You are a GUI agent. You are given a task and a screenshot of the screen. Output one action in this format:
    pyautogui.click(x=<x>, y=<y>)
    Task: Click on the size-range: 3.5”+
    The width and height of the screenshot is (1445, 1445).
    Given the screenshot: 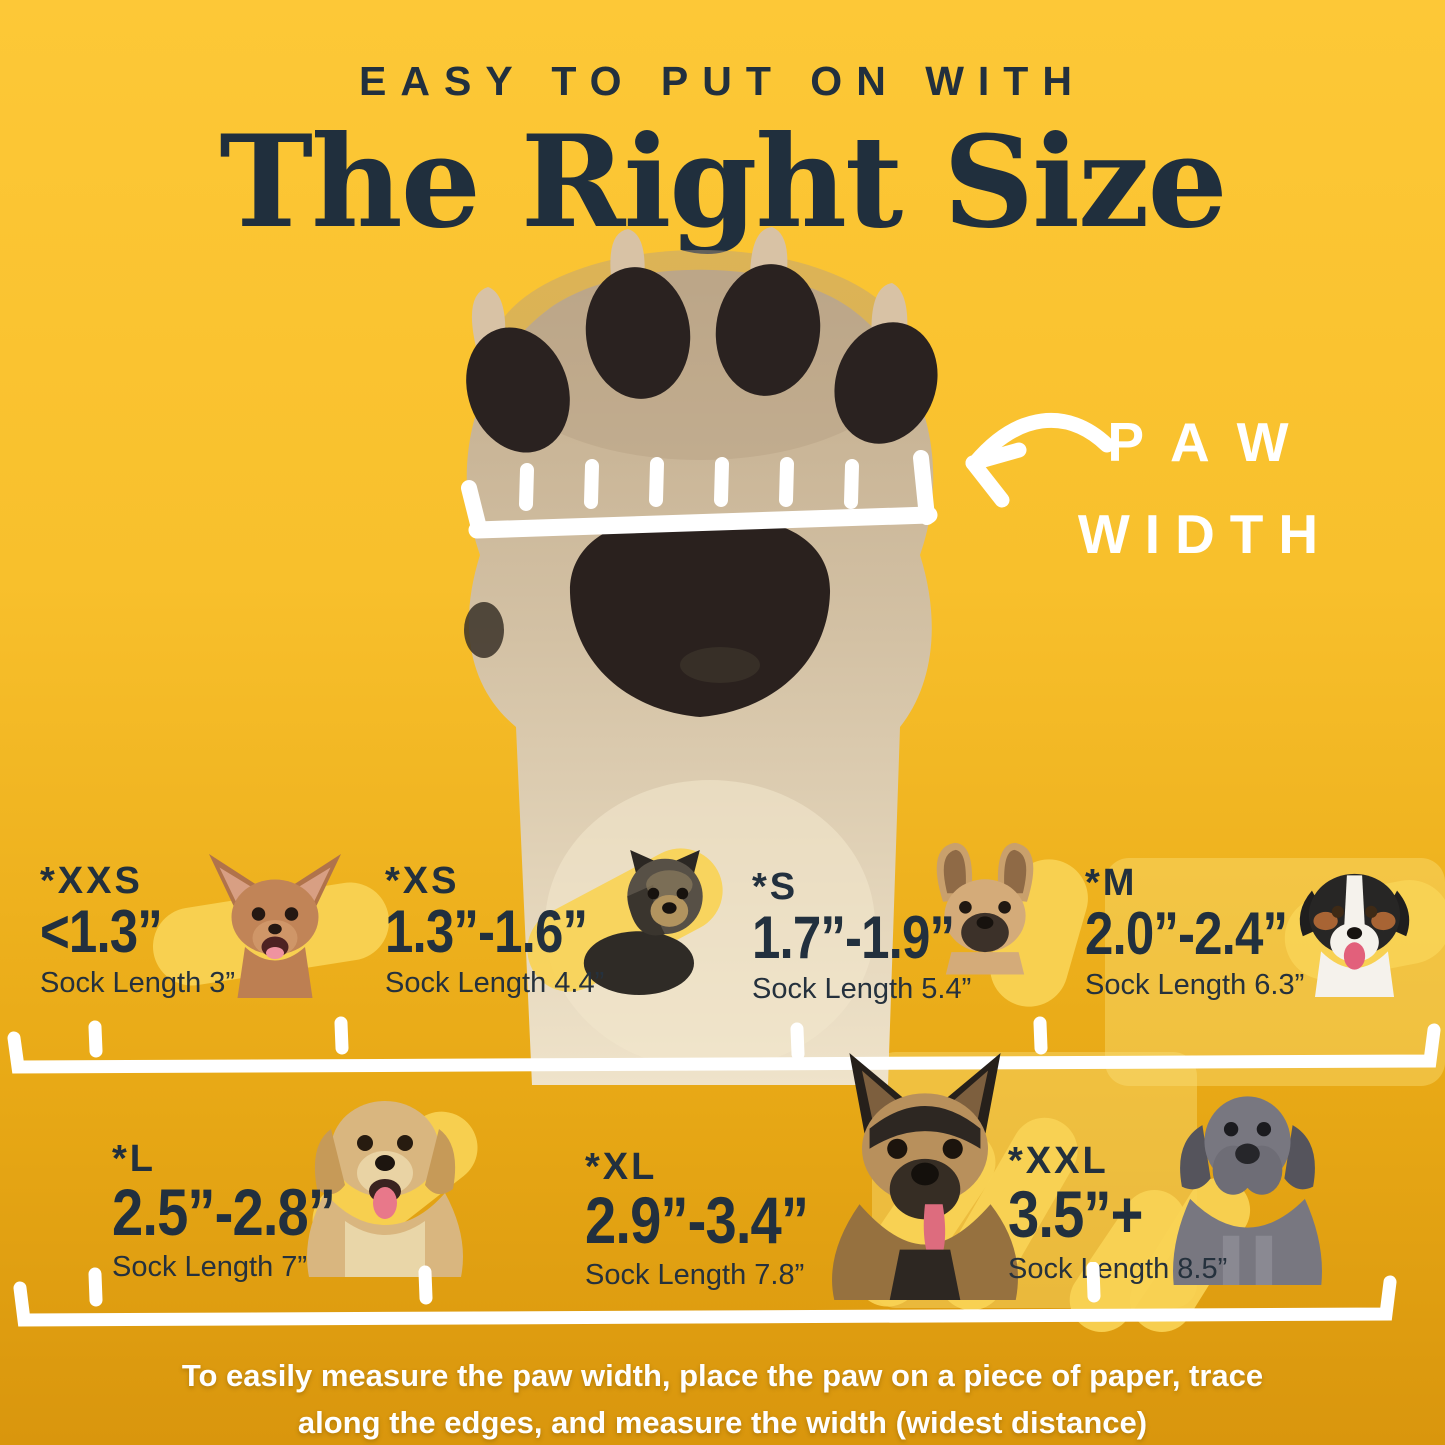 What is the action you would take?
    pyautogui.click(x=1075, y=1214)
    